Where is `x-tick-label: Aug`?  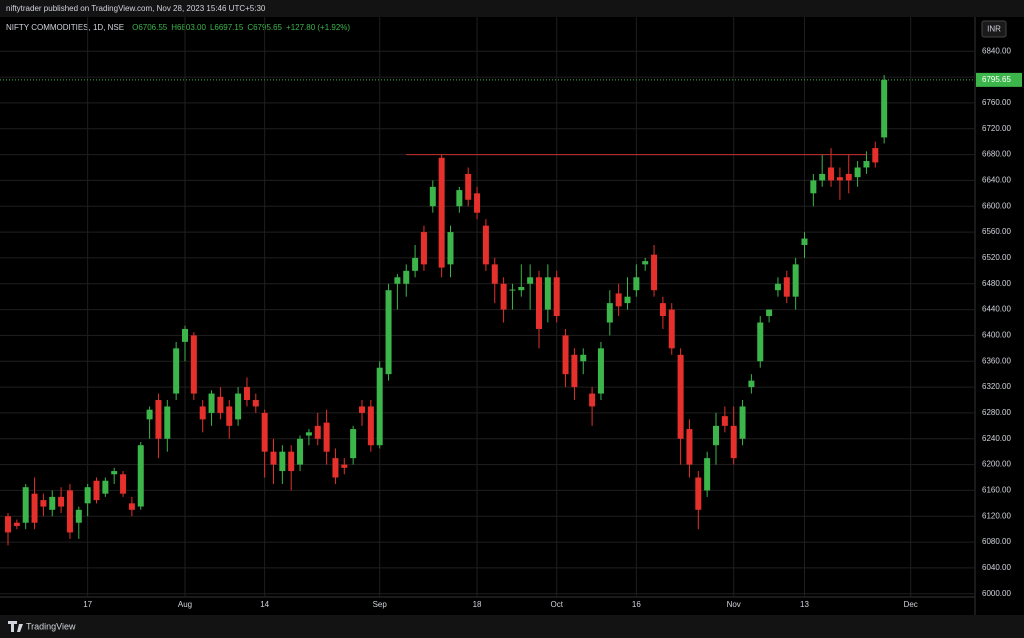
x-tick-label: Aug is located at coordinates (185, 604).